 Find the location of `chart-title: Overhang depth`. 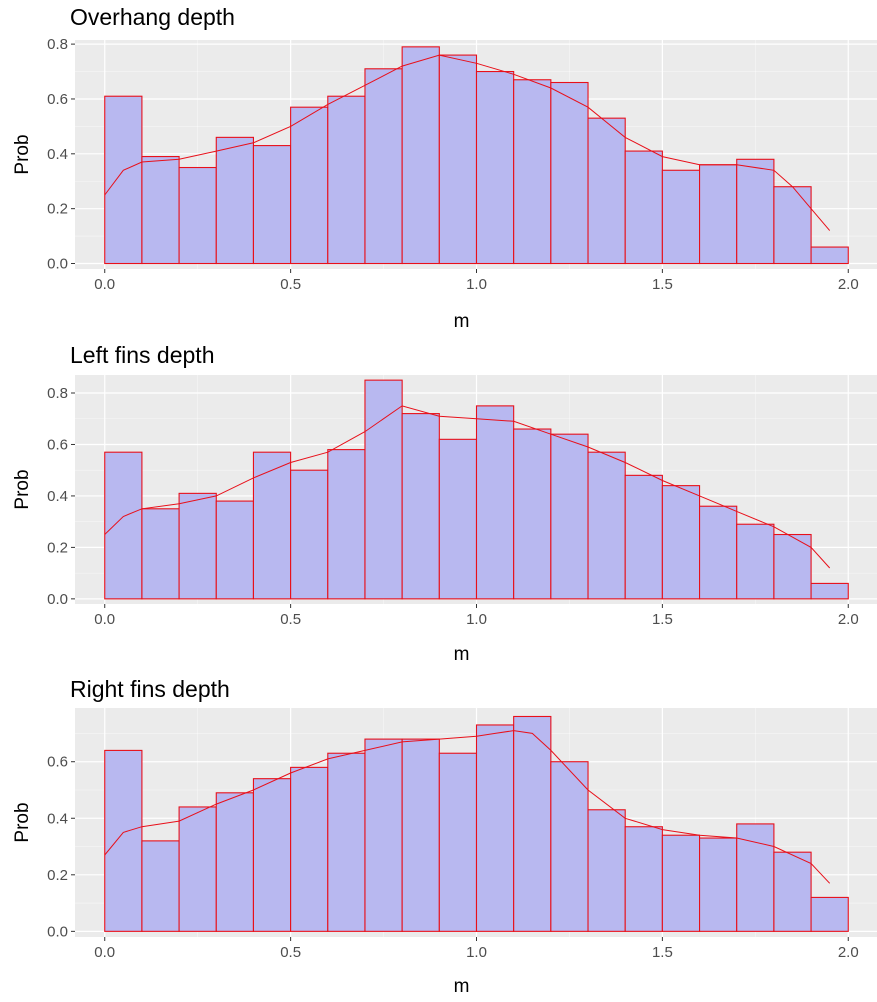

chart-title: Overhang depth is located at coordinates (152, 17).